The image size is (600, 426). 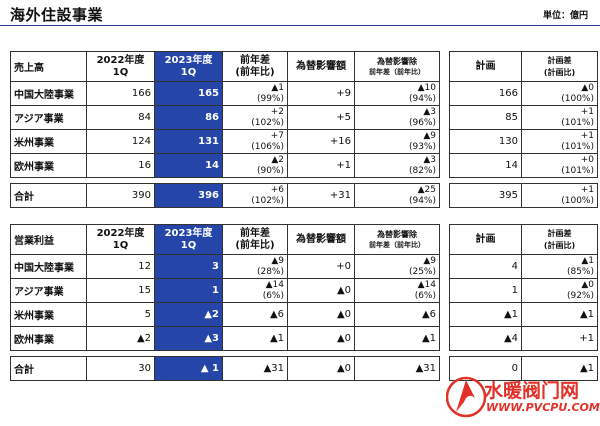 I want to click on row-label: 中国大陸事業, so click(x=48, y=266).